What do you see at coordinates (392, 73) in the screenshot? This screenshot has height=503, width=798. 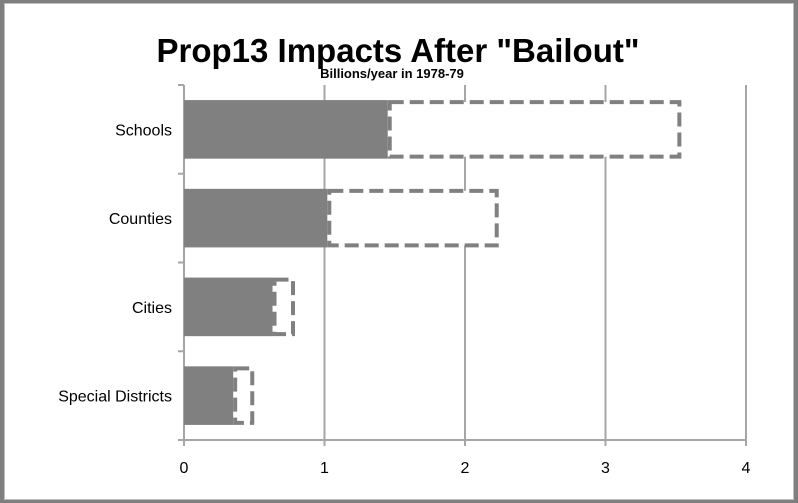 I see `chart-subtitle: Billions/year in 1978-79` at bounding box center [392, 73].